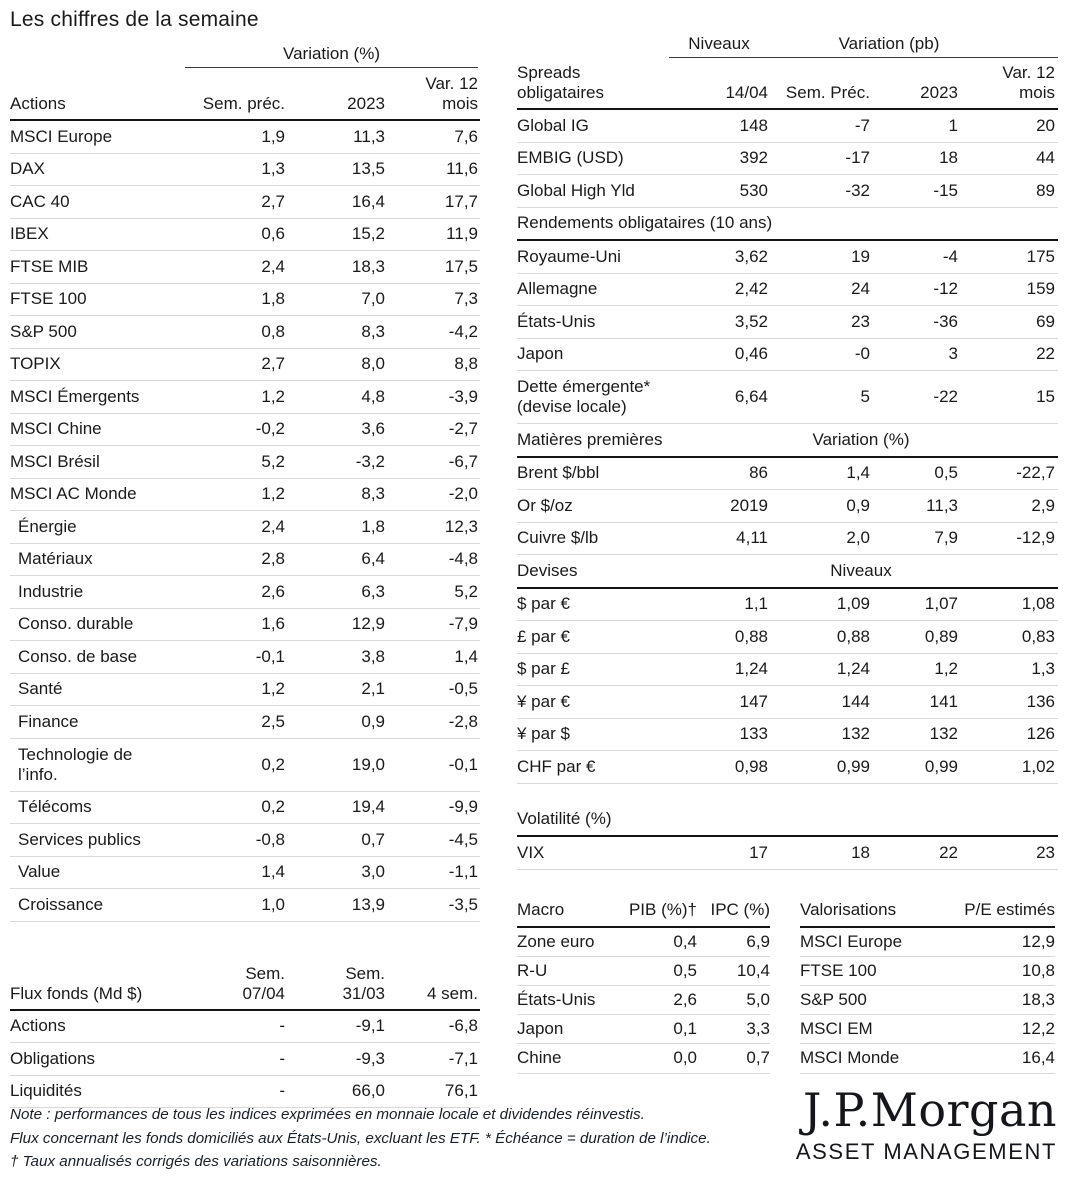 The image size is (1071, 1200). I want to click on row-value: -3,9, so click(463, 396).